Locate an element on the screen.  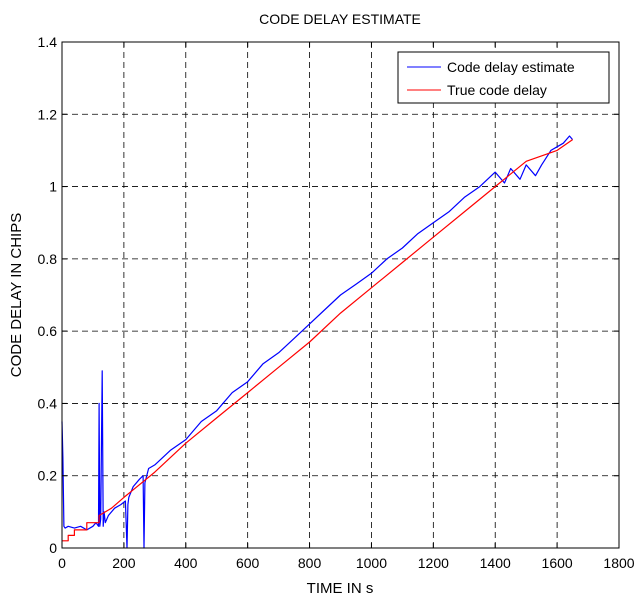
legend-label-estimate: Code delay estimate is located at coordinates (511, 67).